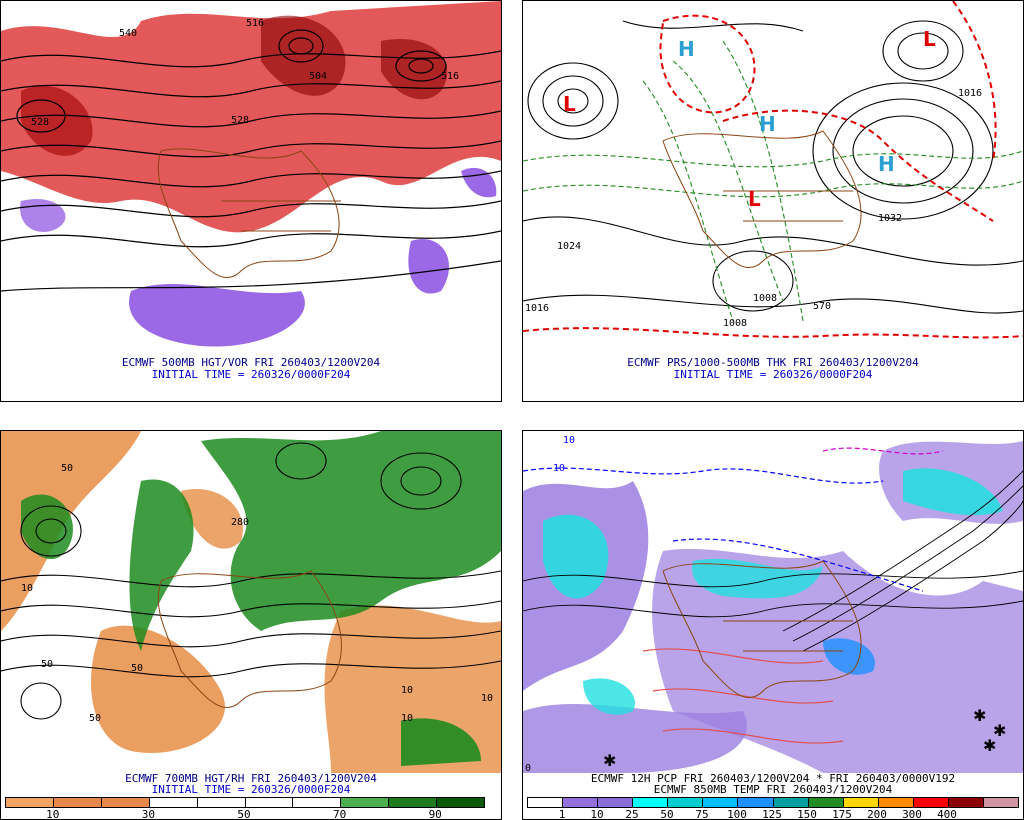 This screenshot has width=1024, height=820. Describe the element at coordinates (318, 76) in the screenshot. I see `contour-label: 504` at that location.